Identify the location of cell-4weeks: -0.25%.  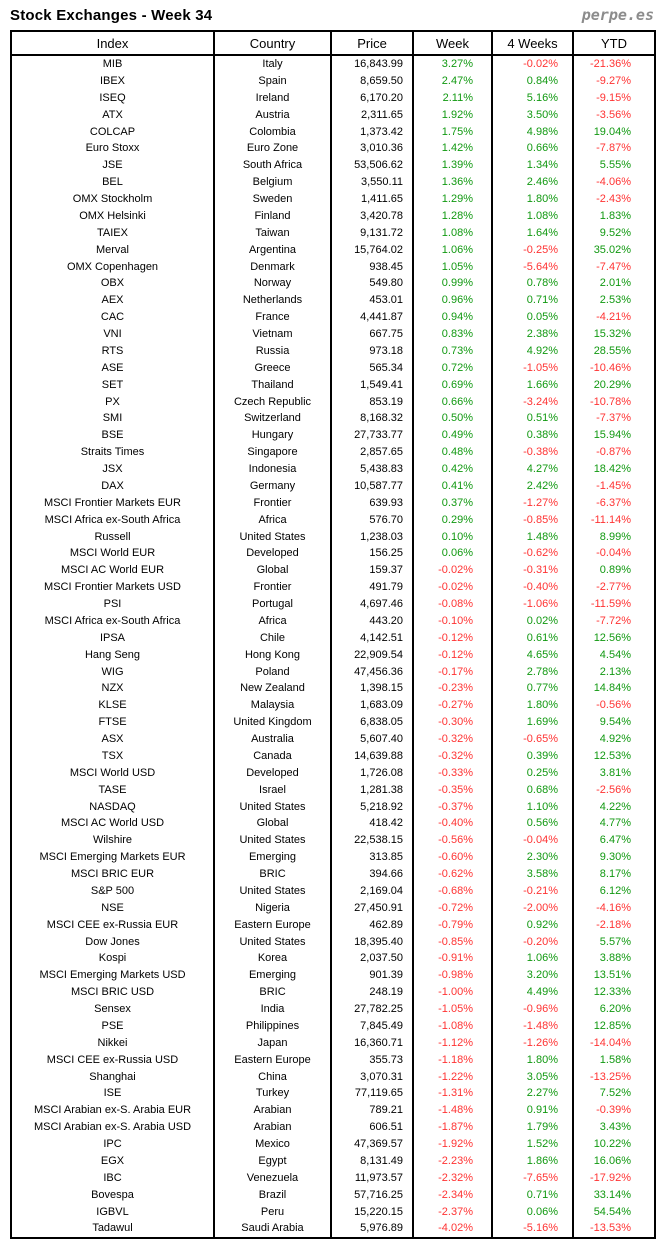
(532, 250).